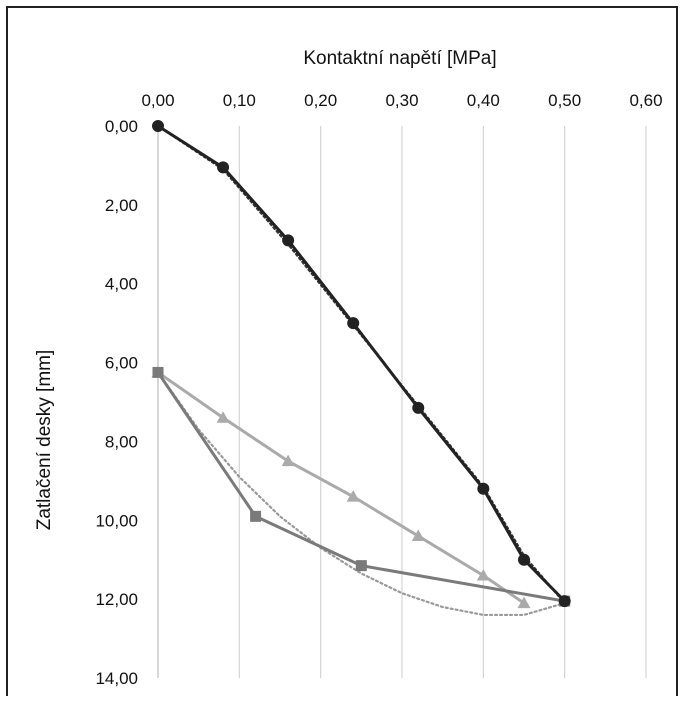 The width and height of the screenshot is (686, 703). What do you see at coordinates (121, 205) in the screenshot?
I see `y-tick-label: 2,00` at bounding box center [121, 205].